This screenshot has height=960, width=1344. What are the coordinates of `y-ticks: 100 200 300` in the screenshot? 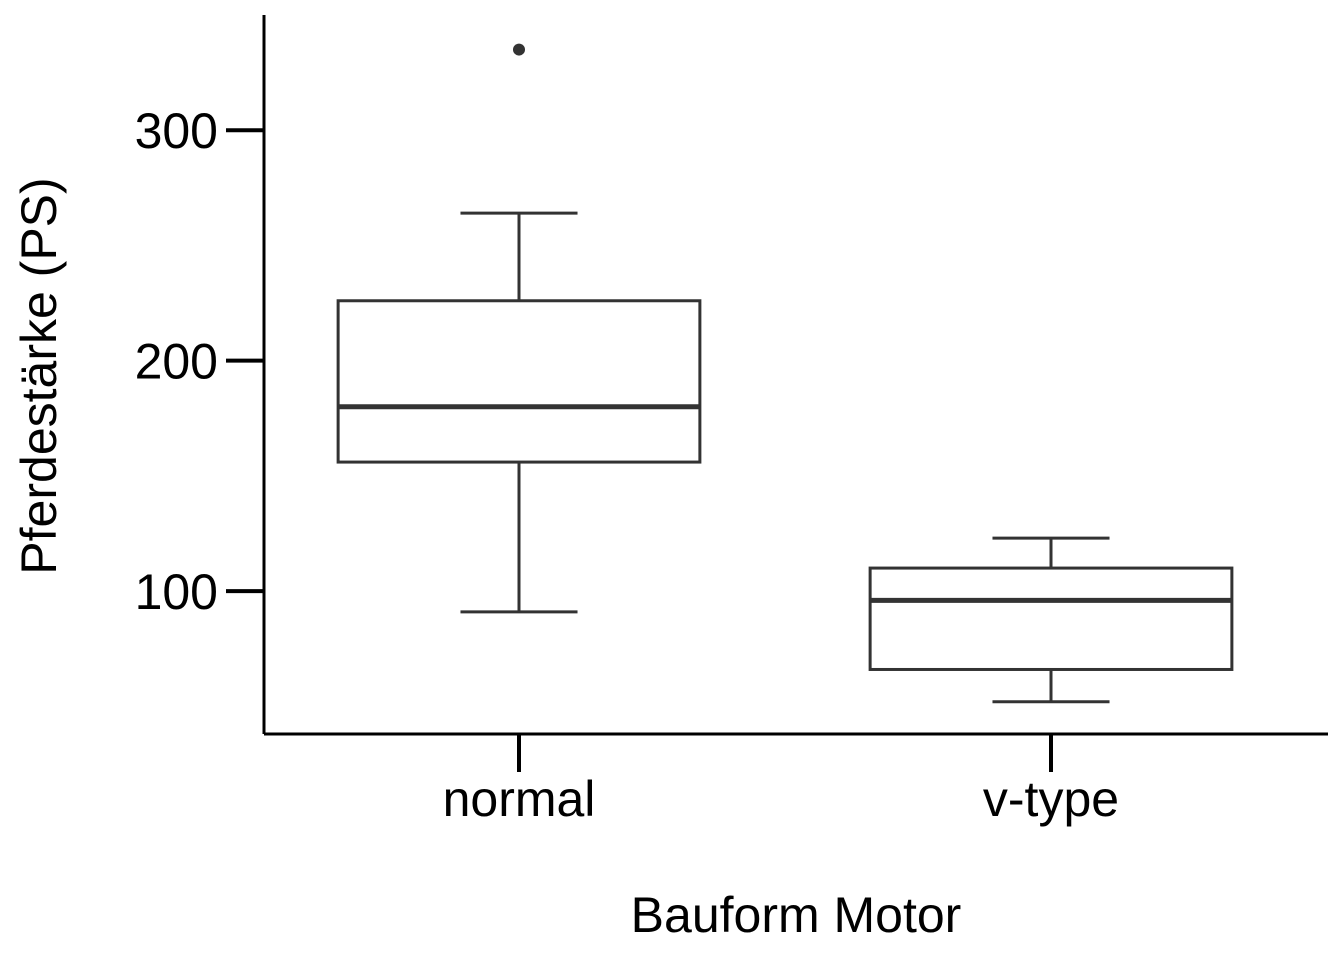 It's located at (199, 361).